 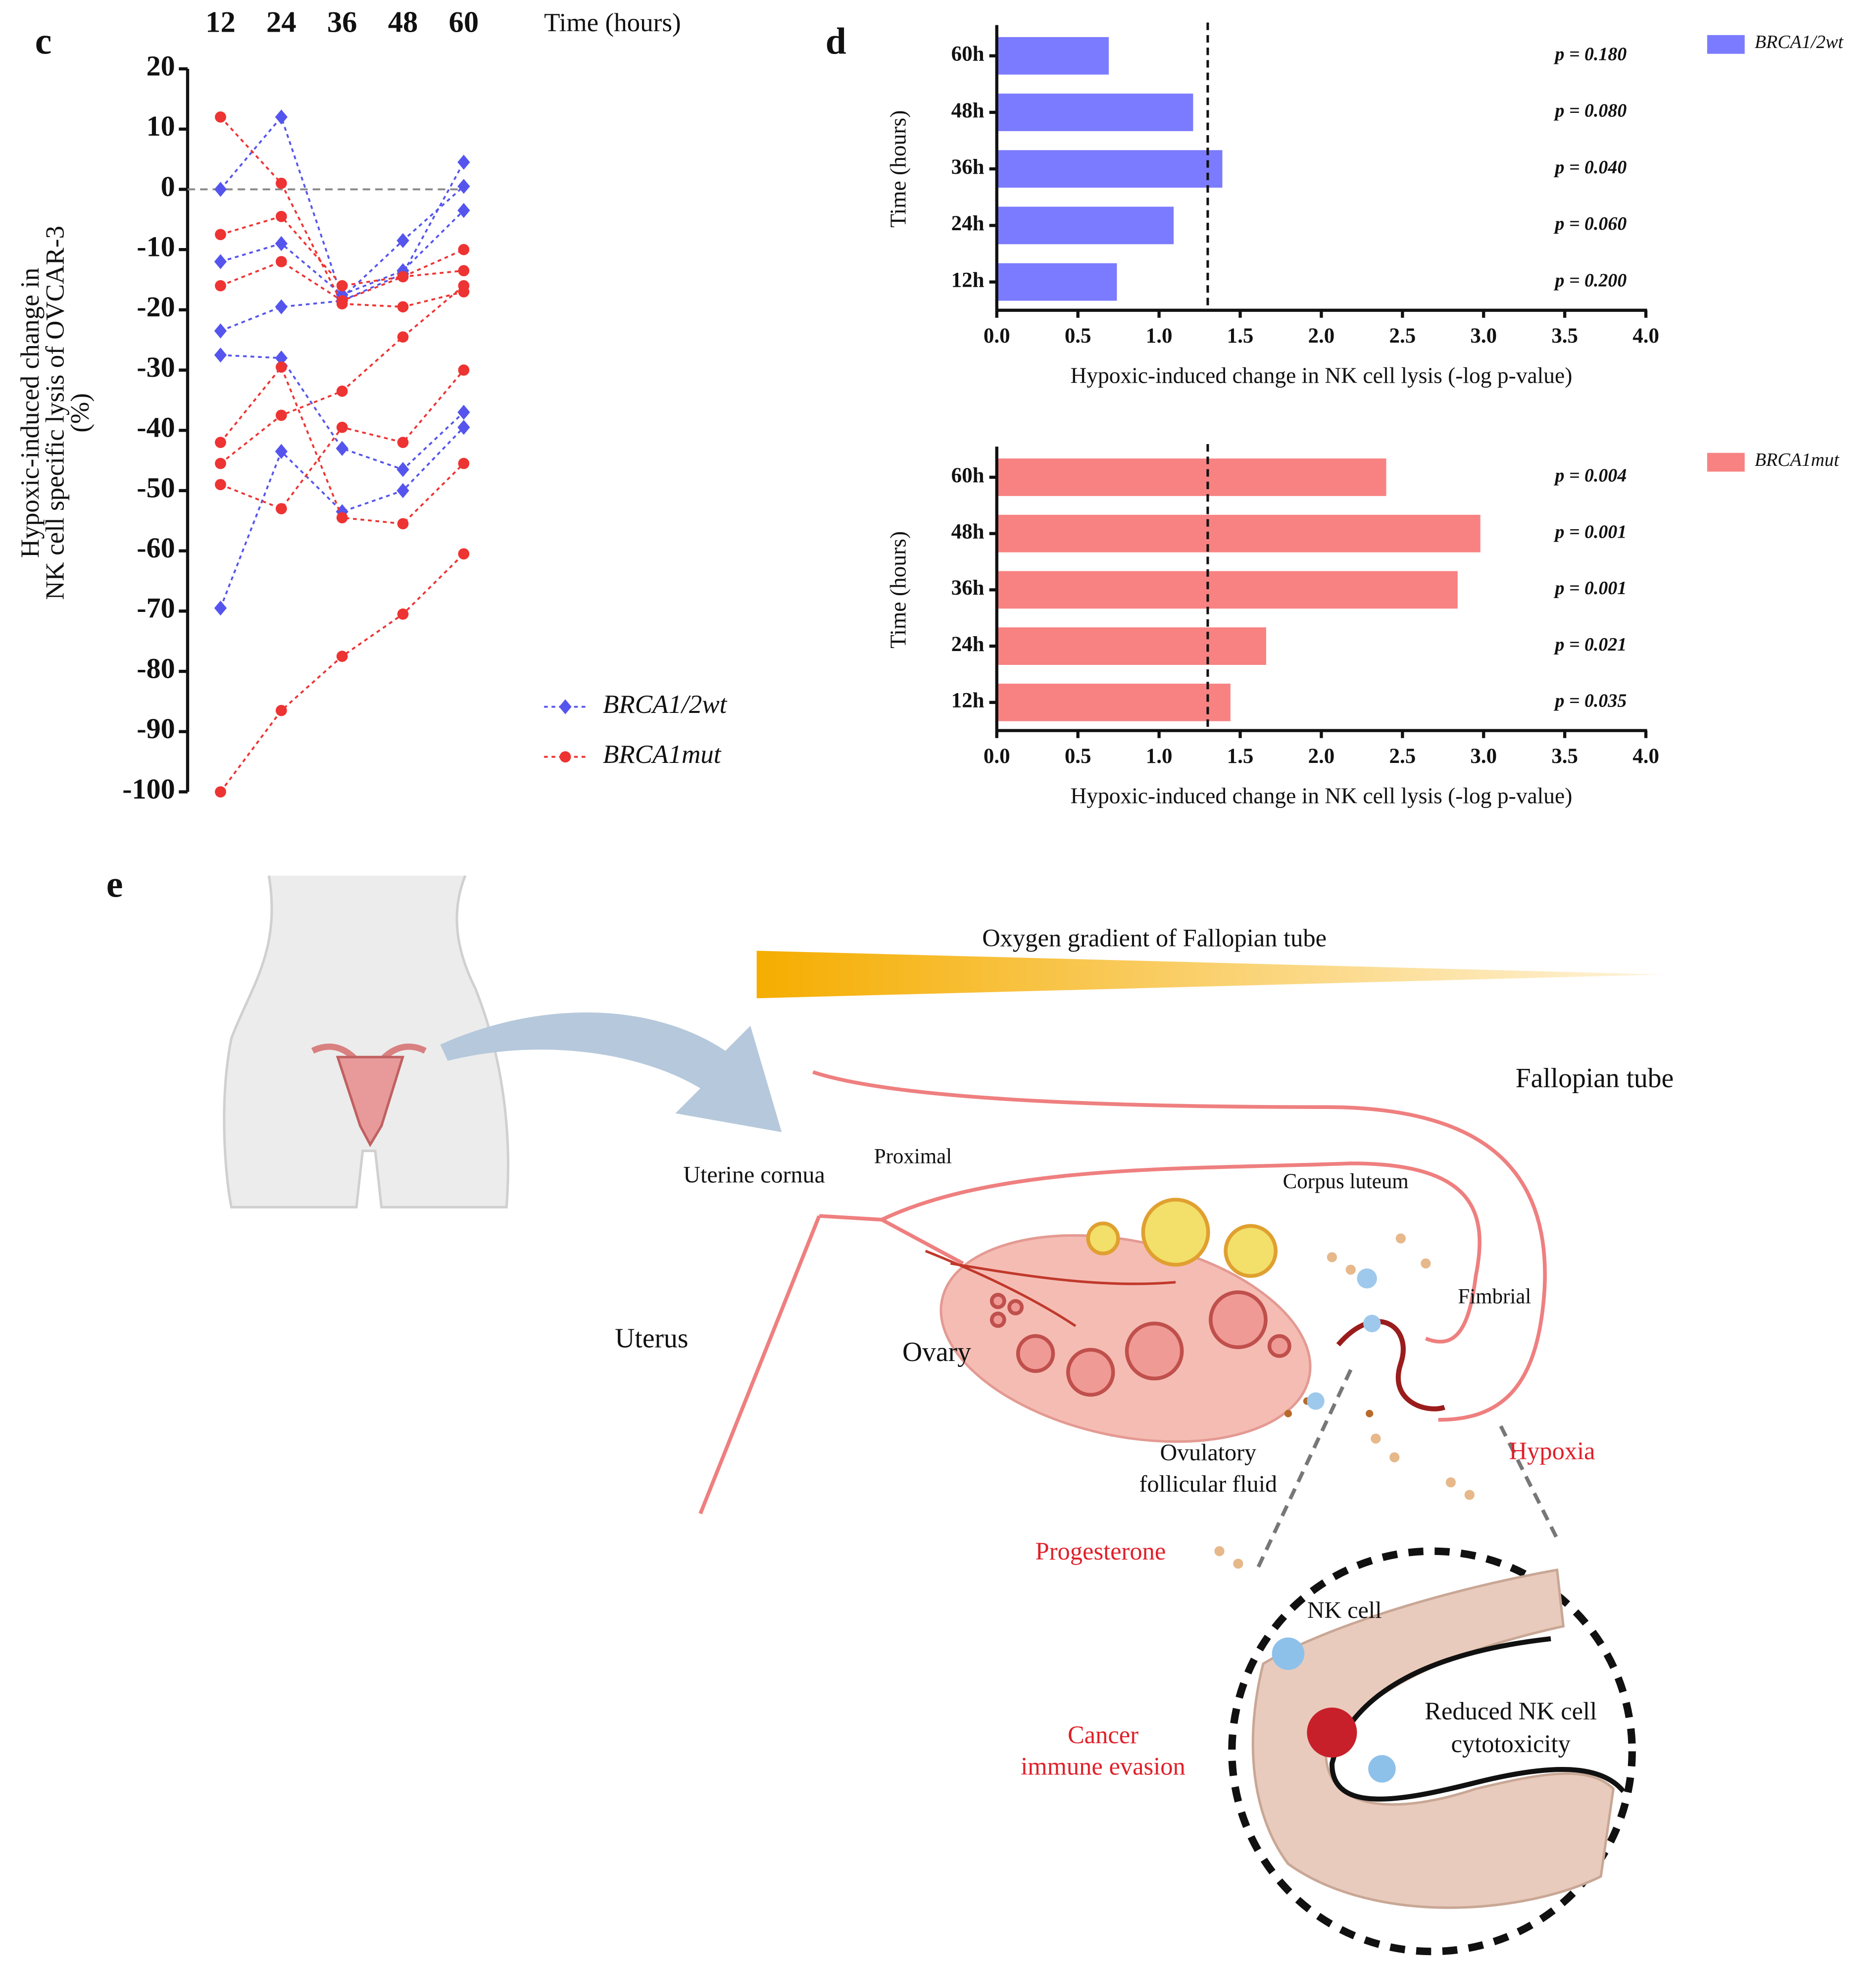 What do you see at coordinates (651, 1338) in the screenshot?
I see `label: Uterus` at bounding box center [651, 1338].